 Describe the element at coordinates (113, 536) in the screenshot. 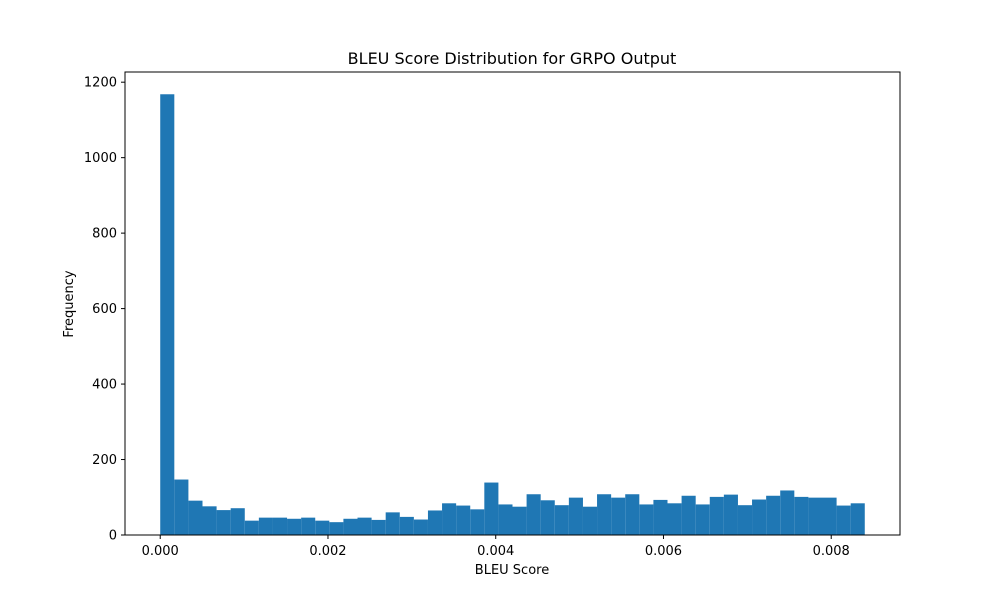

I see `y-tick-label: 0` at that location.